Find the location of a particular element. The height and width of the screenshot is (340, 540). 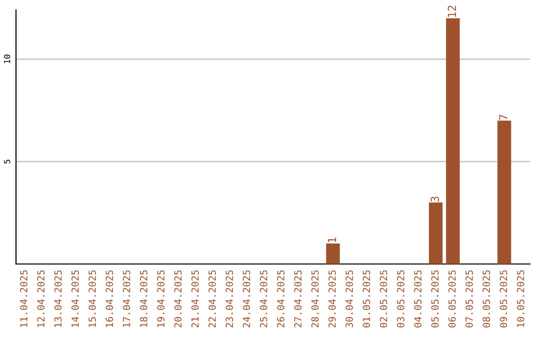

x-tick-label: 29.04.2025 is located at coordinates (332, 299).